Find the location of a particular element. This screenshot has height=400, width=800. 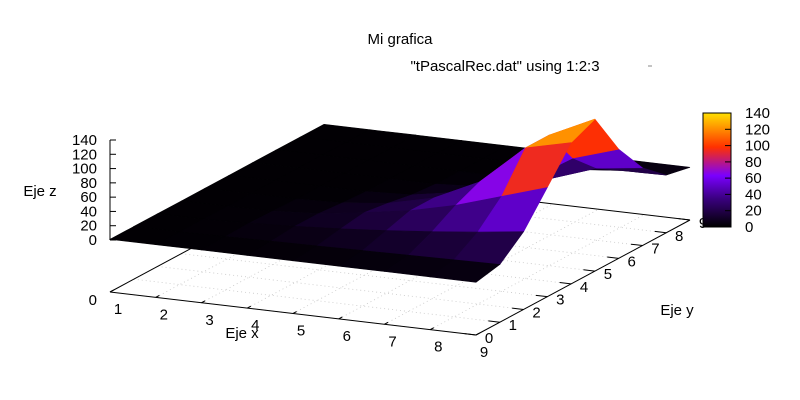

x-tick-label: 4 is located at coordinates (255, 325).